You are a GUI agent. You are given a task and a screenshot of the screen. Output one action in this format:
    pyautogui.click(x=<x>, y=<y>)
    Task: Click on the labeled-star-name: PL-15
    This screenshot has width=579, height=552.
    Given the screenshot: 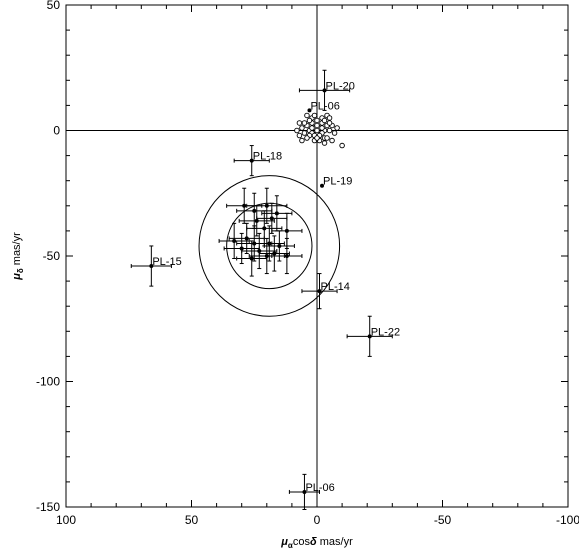 What is the action you would take?
    pyautogui.click(x=166, y=262)
    